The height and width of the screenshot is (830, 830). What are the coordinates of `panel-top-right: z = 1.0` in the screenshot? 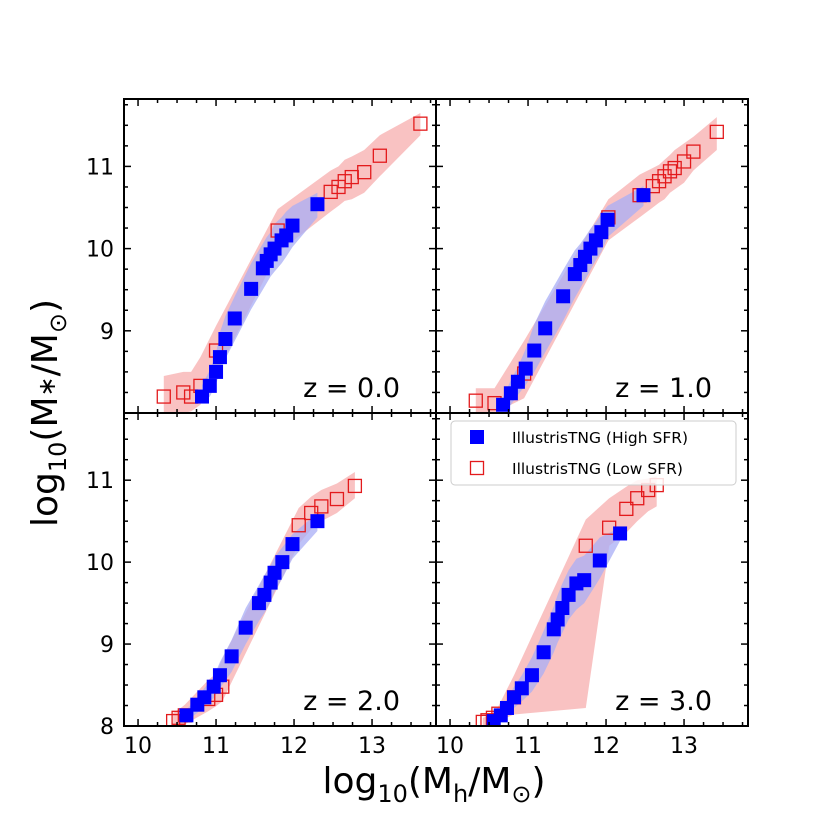 It's located at (592, 256).